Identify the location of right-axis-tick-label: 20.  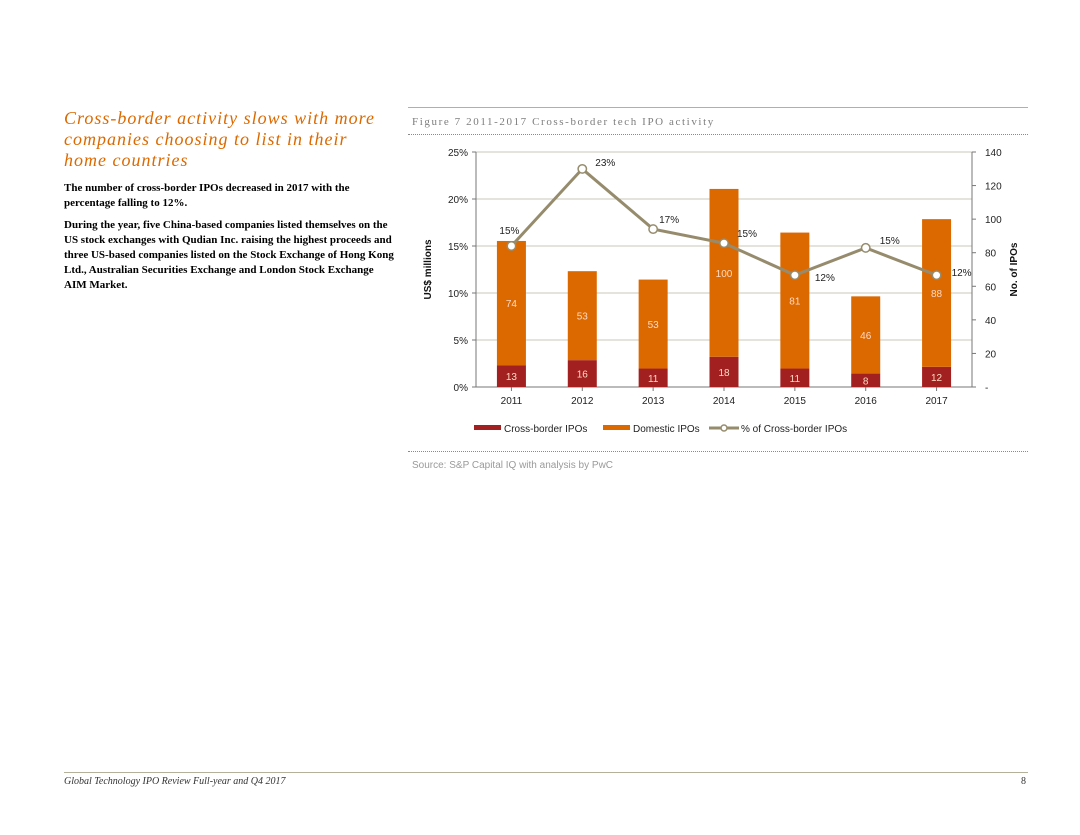
(991, 354).